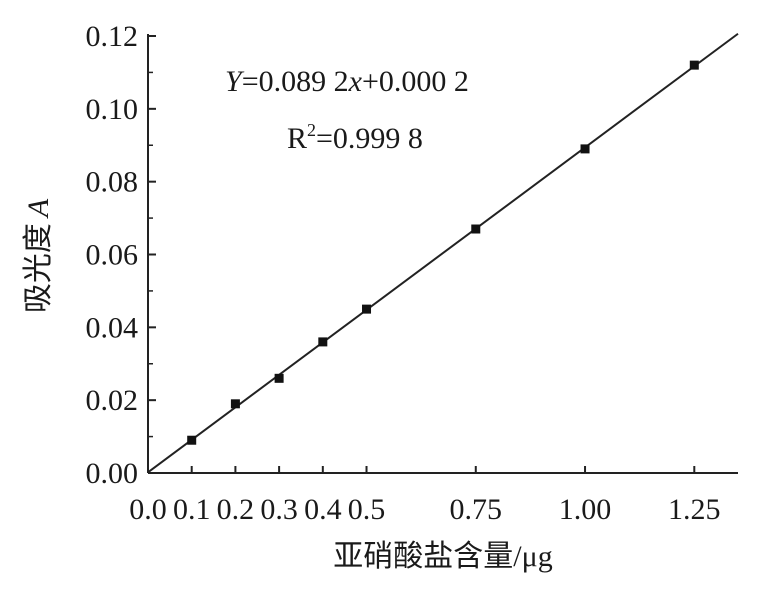 Image resolution: width=767 pixels, height=596 pixels. Describe the element at coordinates (295, 81) in the screenshot. I see `equation-part1: =0.089 2` at that location.